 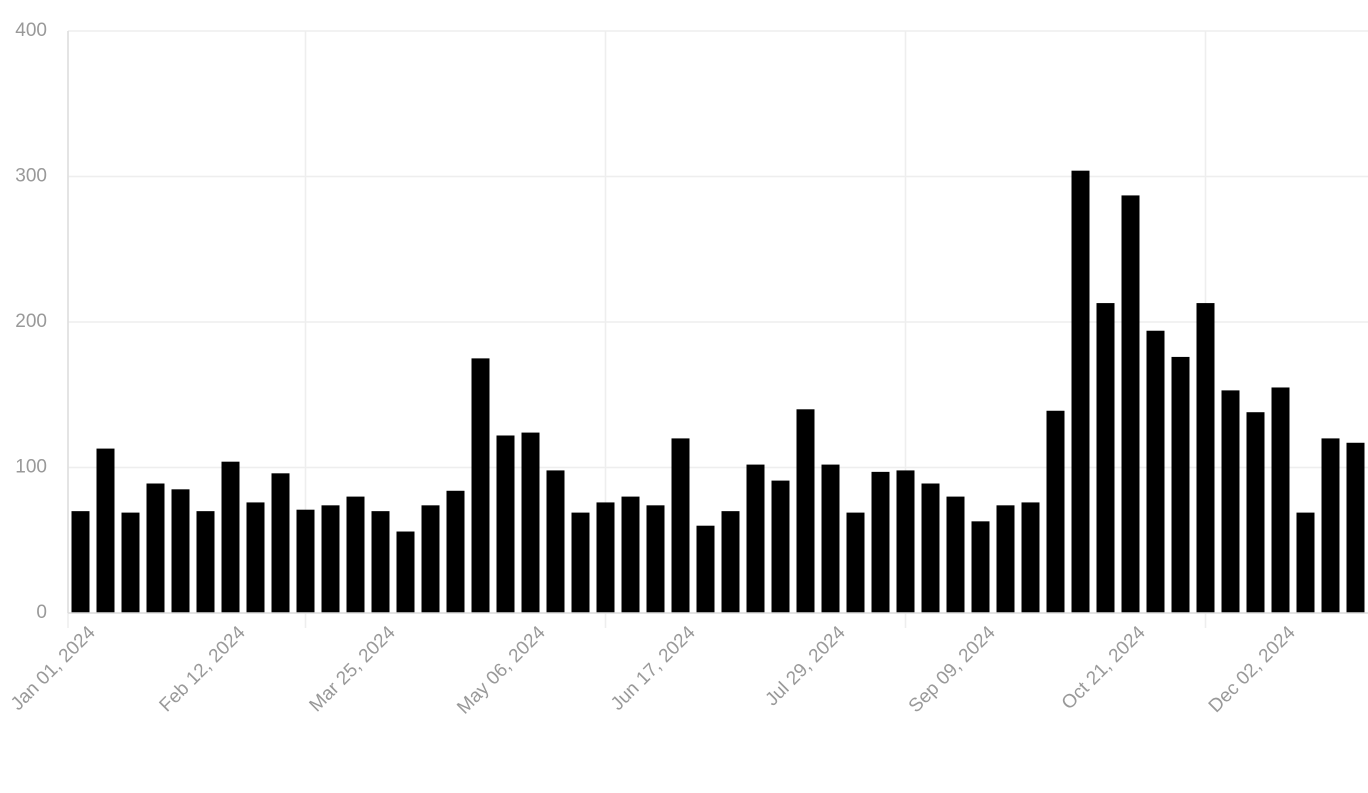 I want to click on x-tick-label: Sep 09, 2024, so click(x=952, y=669).